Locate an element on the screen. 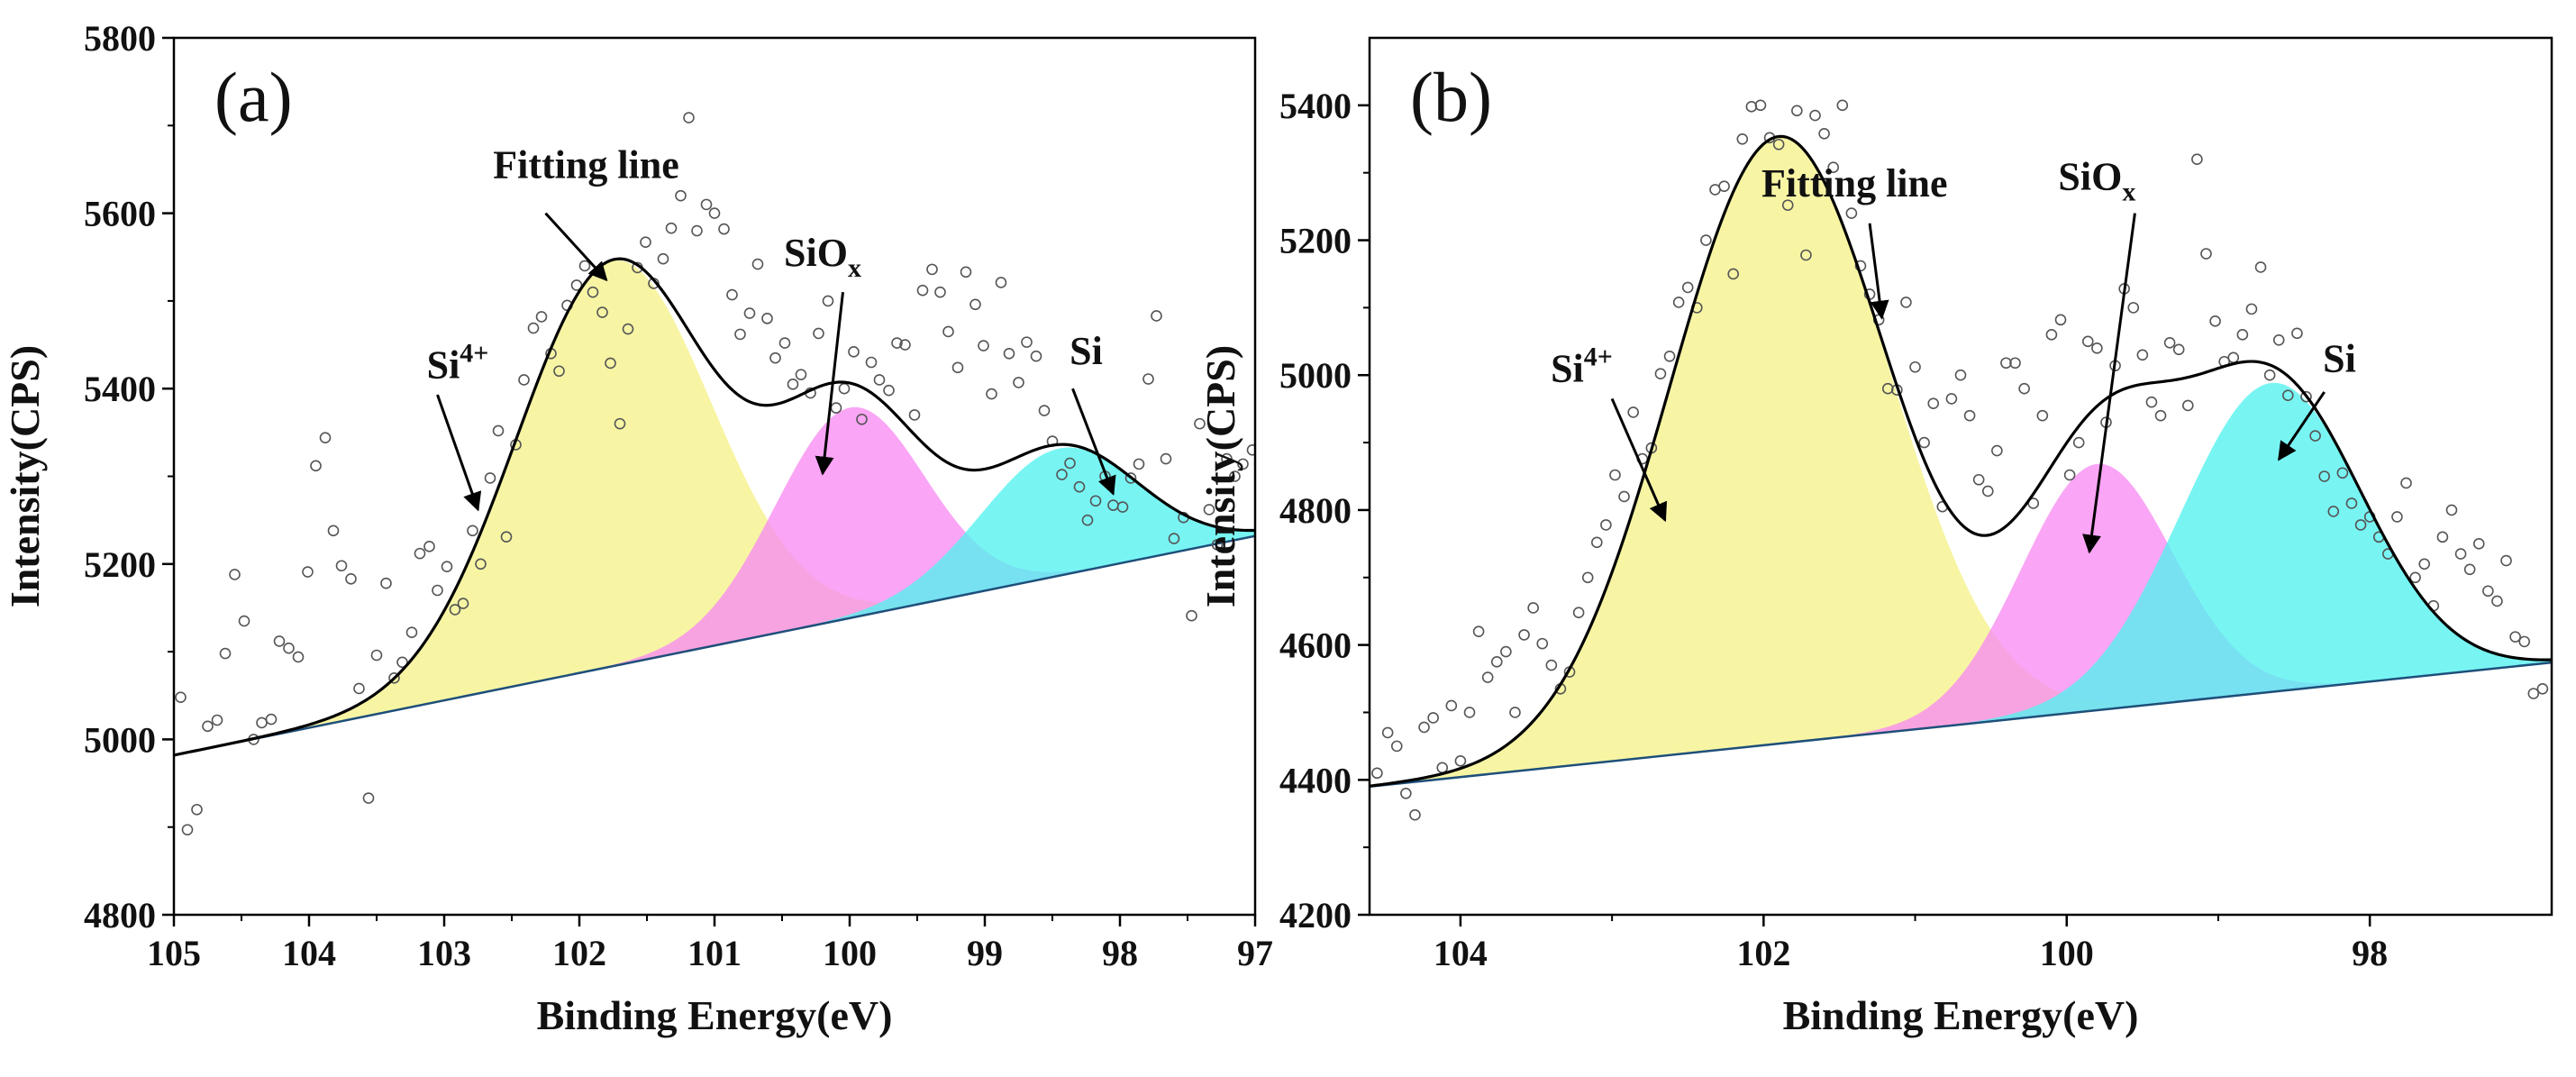 Image resolution: width=2576 pixels, height=1077 pixels. x-tick-label: 99 is located at coordinates (985, 953).